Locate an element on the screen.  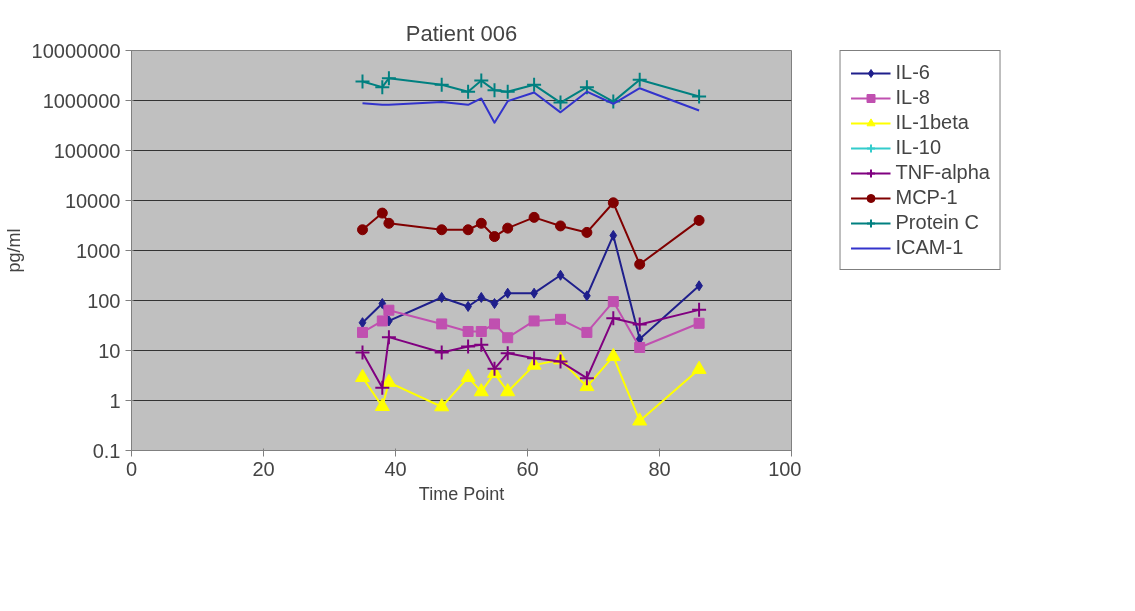
legend-label: IL-8 is located at coordinates (912, 97).